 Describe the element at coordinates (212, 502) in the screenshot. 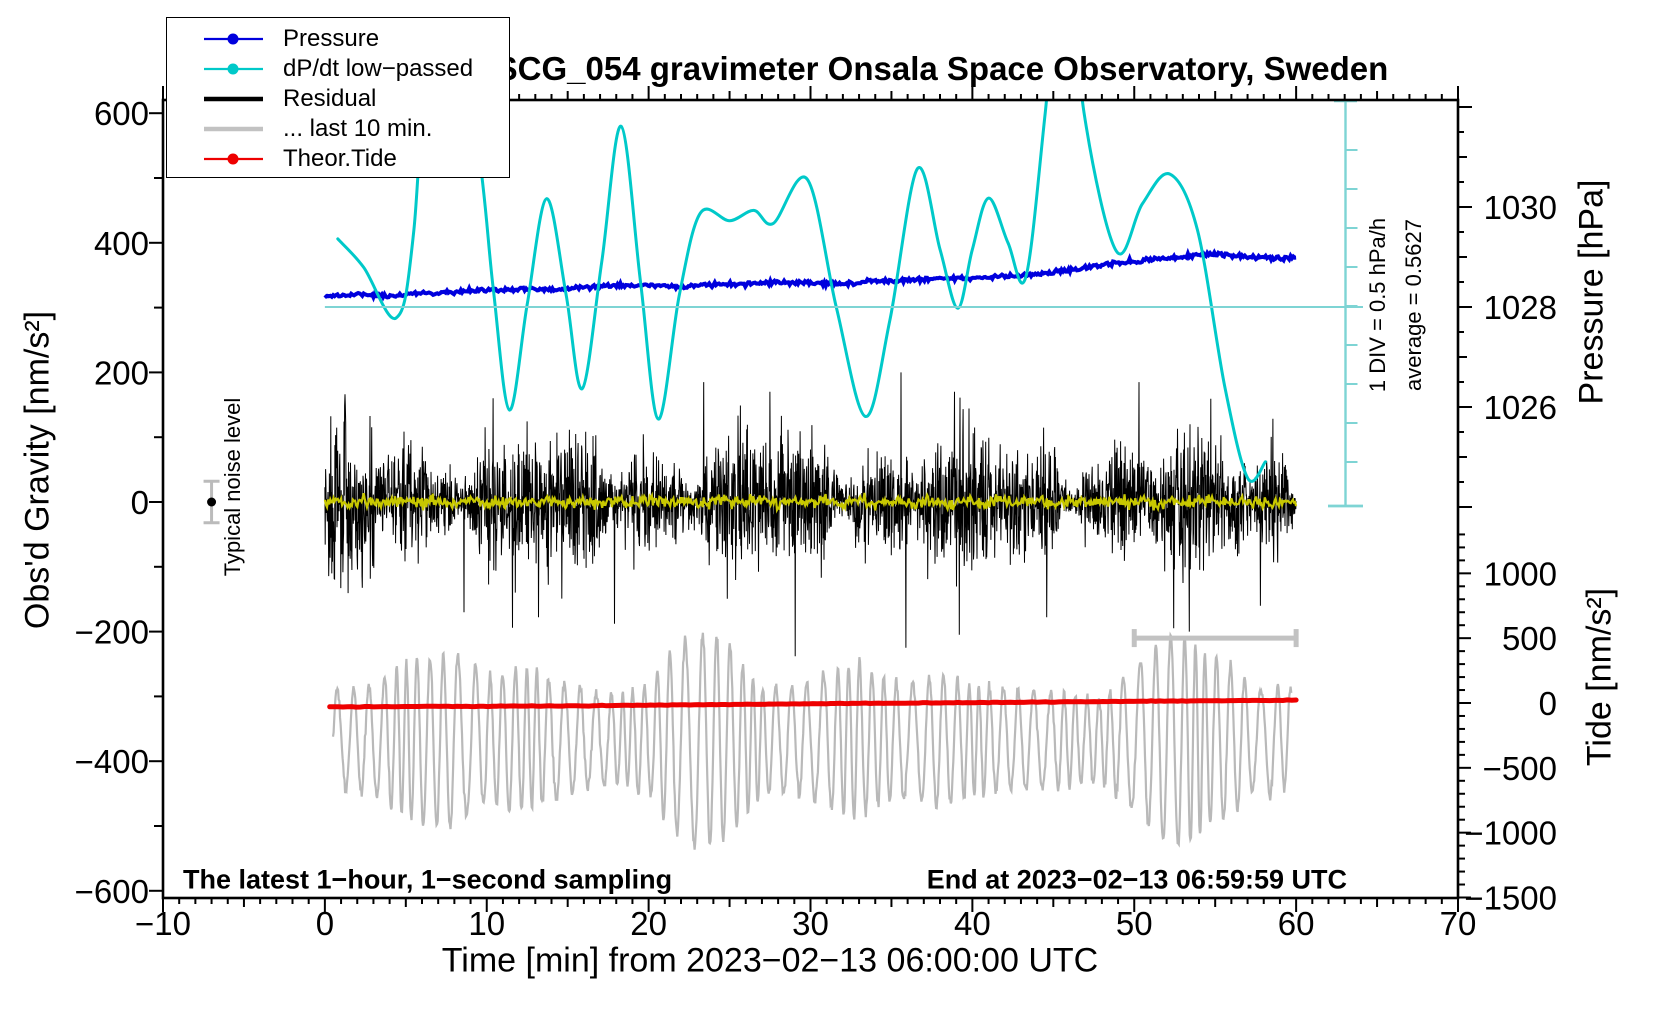

I see `noise-marker-dot` at that location.